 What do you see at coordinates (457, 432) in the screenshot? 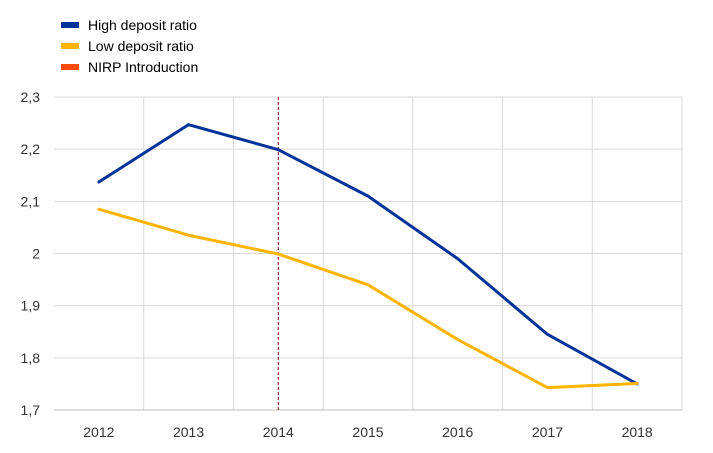
I see `x-tick-label: 2016` at bounding box center [457, 432].